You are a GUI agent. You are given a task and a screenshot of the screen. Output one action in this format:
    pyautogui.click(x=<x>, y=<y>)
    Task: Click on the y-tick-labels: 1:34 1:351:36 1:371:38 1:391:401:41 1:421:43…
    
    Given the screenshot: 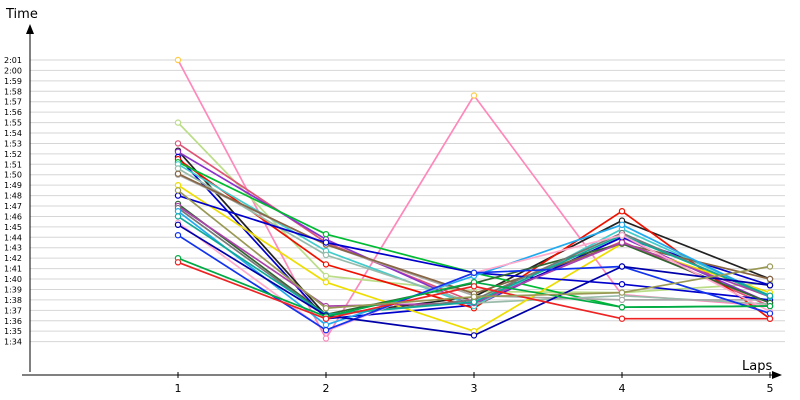 What is the action you would take?
    pyautogui.click(x=13, y=201)
    